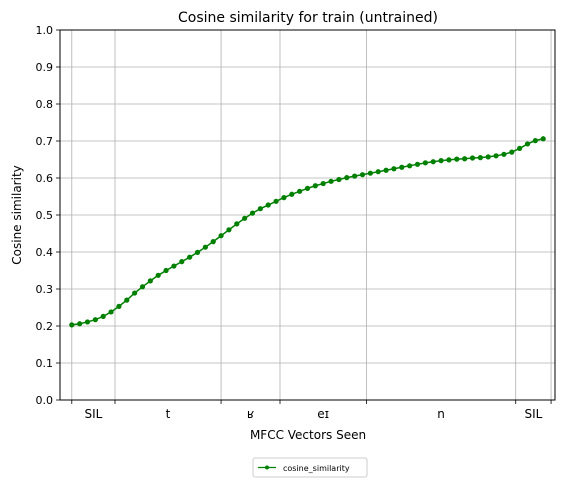 Image resolution: width=570 pixels, height=488 pixels. I want to click on y-tick-label: 0.2, so click(45, 326).